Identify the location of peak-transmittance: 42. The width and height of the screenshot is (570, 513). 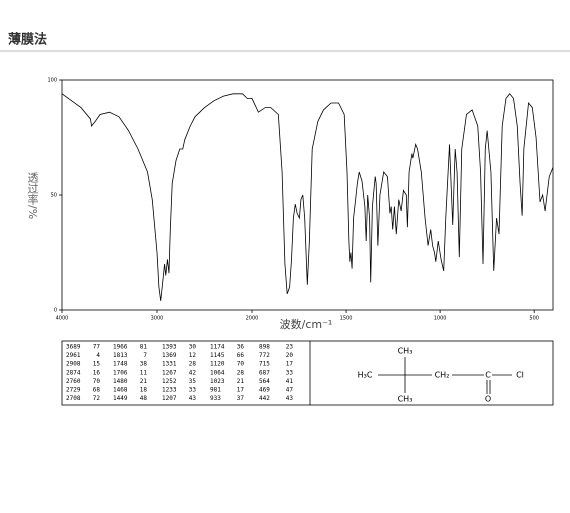
(193, 372).